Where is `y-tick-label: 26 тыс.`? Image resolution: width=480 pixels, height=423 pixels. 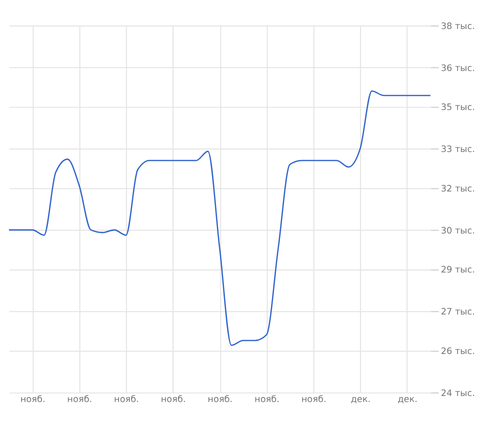
y-tick-label: 26 тыс. is located at coordinates (457, 351).